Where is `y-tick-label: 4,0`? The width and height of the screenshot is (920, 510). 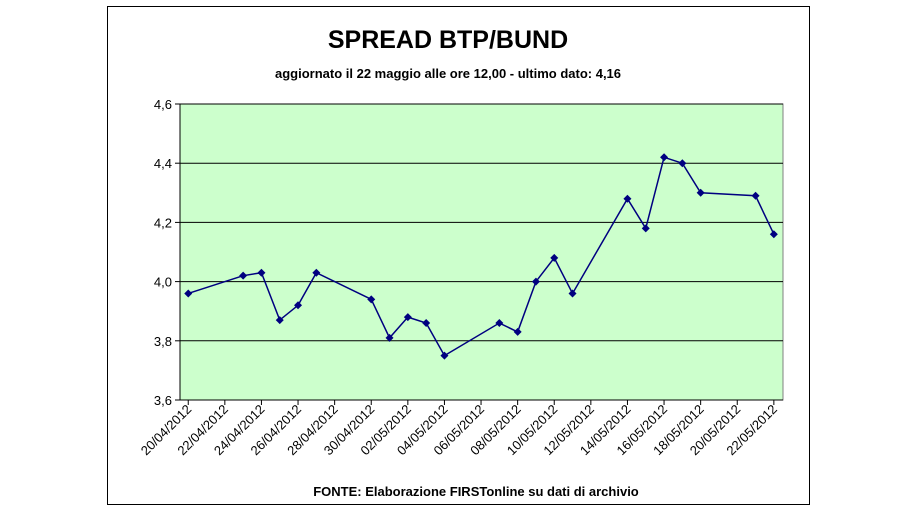 y-tick-label: 4,0 is located at coordinates (163, 282).